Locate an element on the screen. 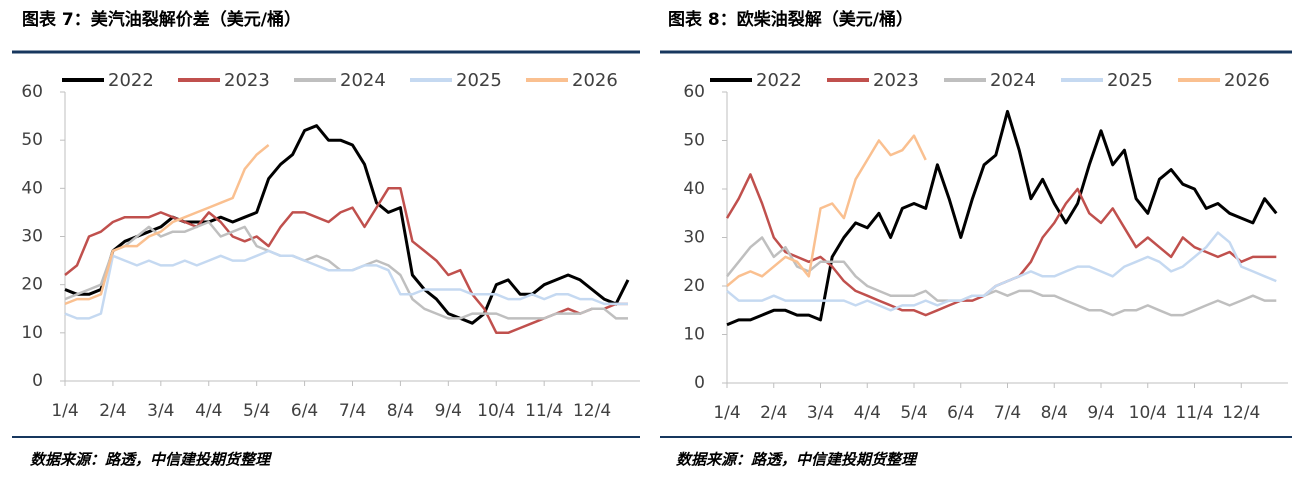 This screenshot has height=479, width=1298. chart-title: 图表 7：美汽油裂解价差（美元/桶） is located at coordinates (161, 19).